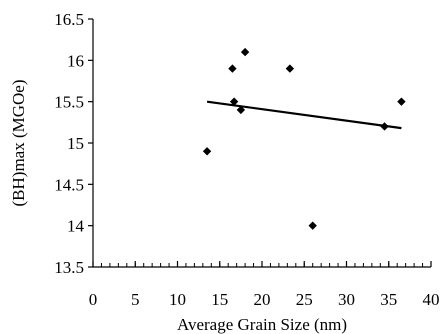 Image resolution: width=443 pixels, height=334 pixels. I want to click on y-axis-ticks: 13.5 14 14.5 15 15.5 16 16.5, so click(73, 143).